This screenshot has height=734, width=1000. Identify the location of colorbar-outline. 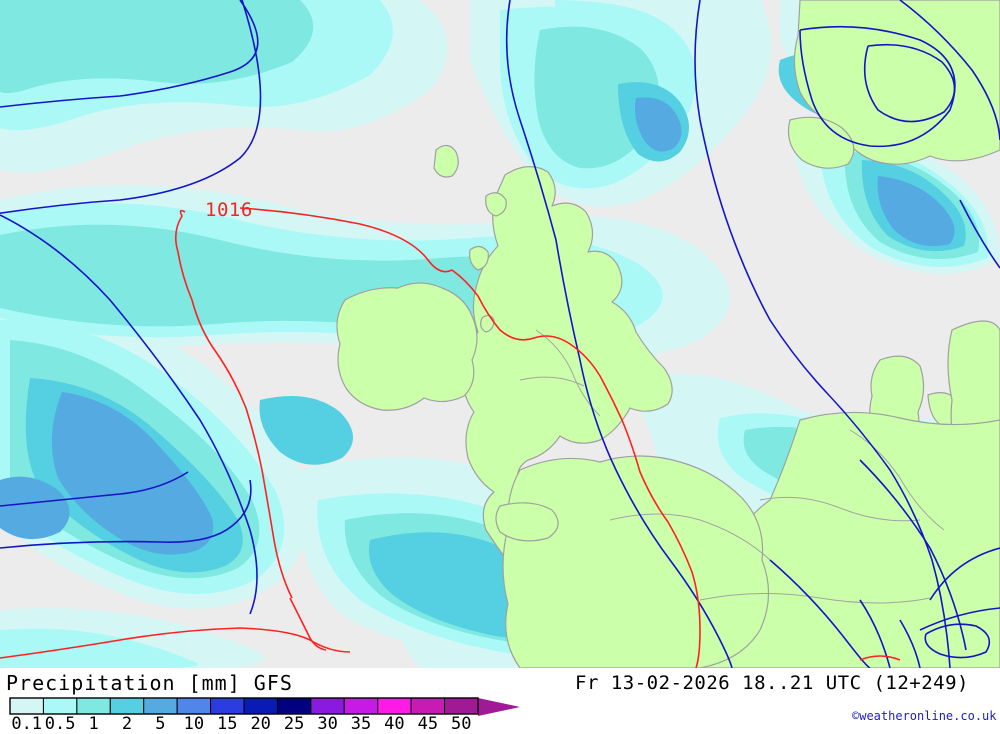
(244, 706).